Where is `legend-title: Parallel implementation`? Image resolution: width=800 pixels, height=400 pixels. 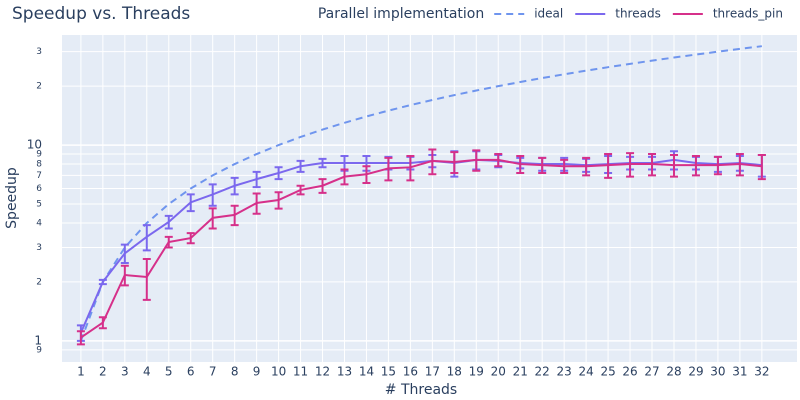 legend-title: Parallel implementation is located at coordinates (401, 14).